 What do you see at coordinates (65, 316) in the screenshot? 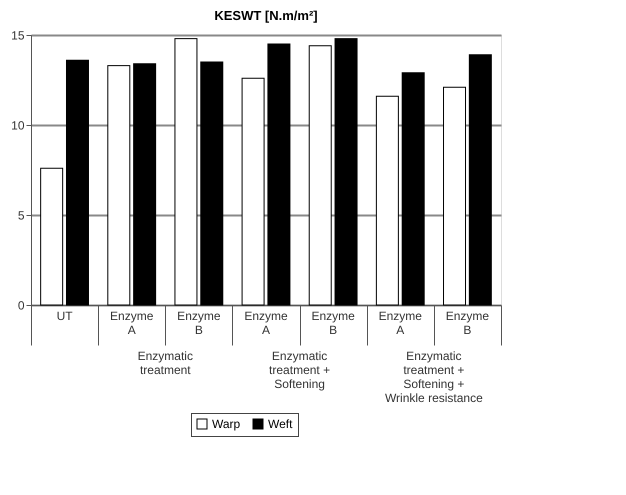
I see `x-tick-label: UT` at bounding box center [65, 316].